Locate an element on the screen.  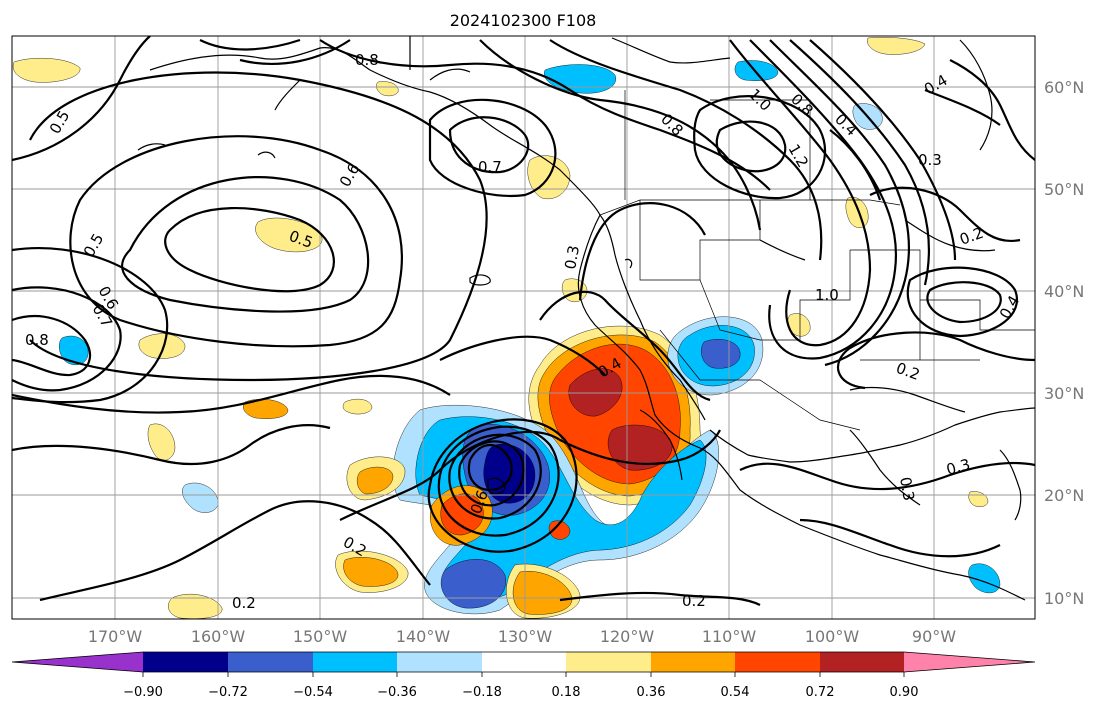
figure-title: 2024102300 F108 is located at coordinates (523, 20).